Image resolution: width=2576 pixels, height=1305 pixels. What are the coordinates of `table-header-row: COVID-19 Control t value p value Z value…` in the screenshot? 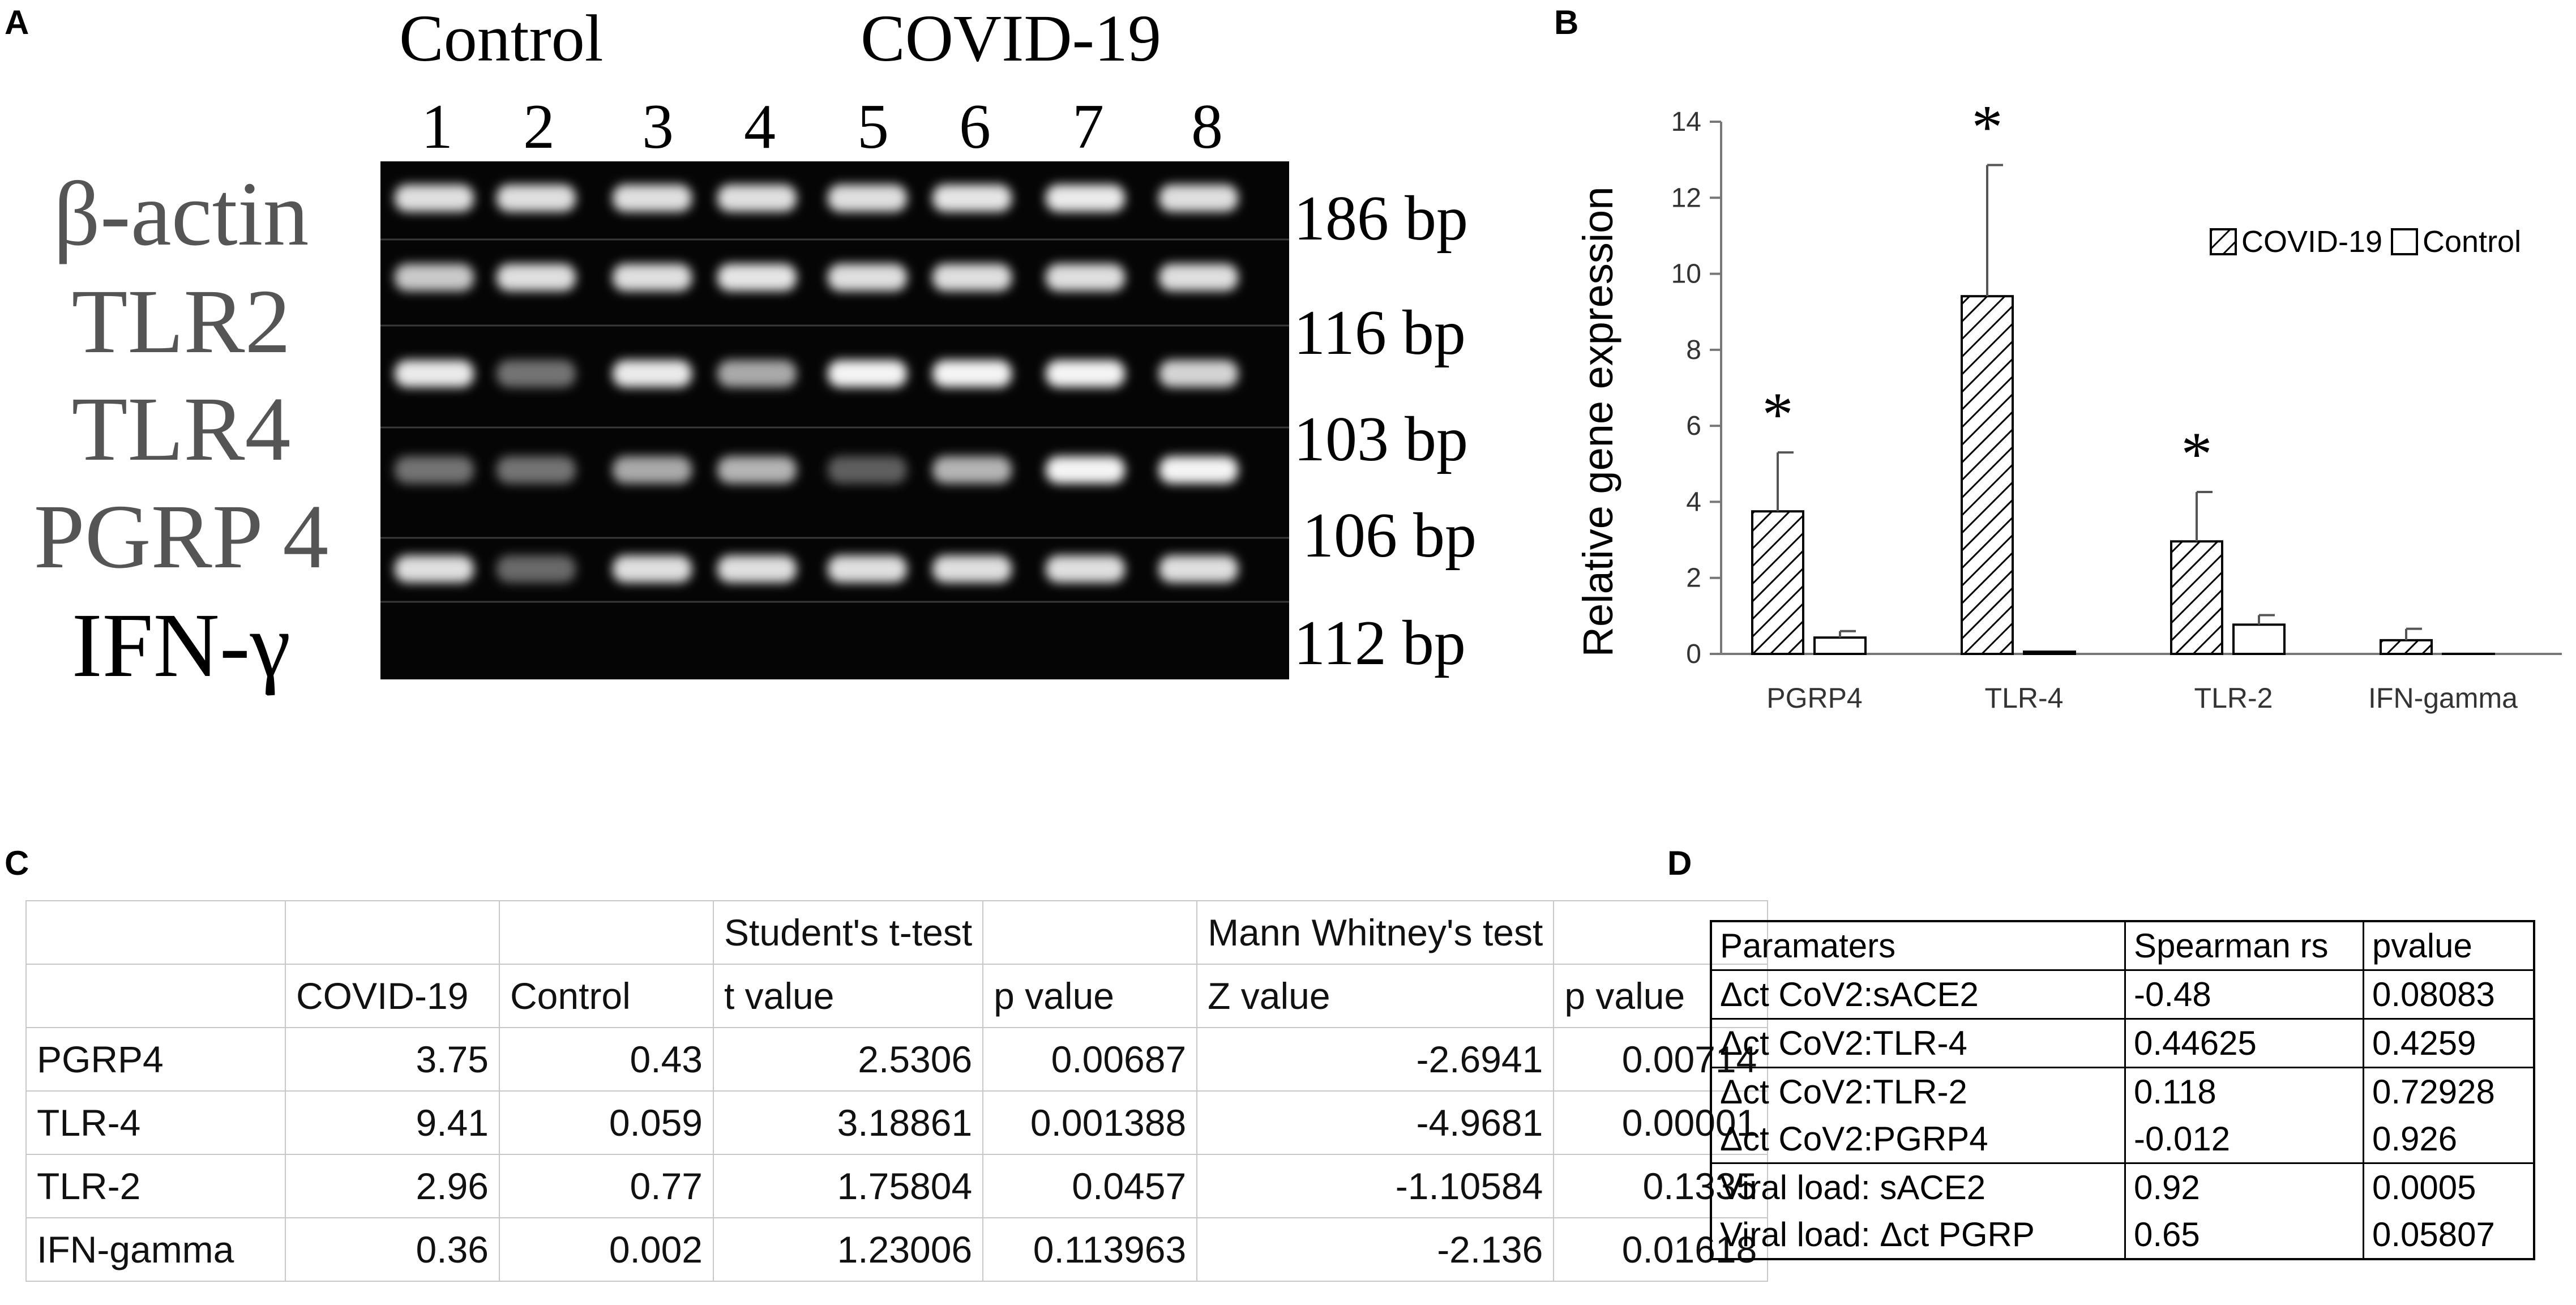 It's located at (897, 996).